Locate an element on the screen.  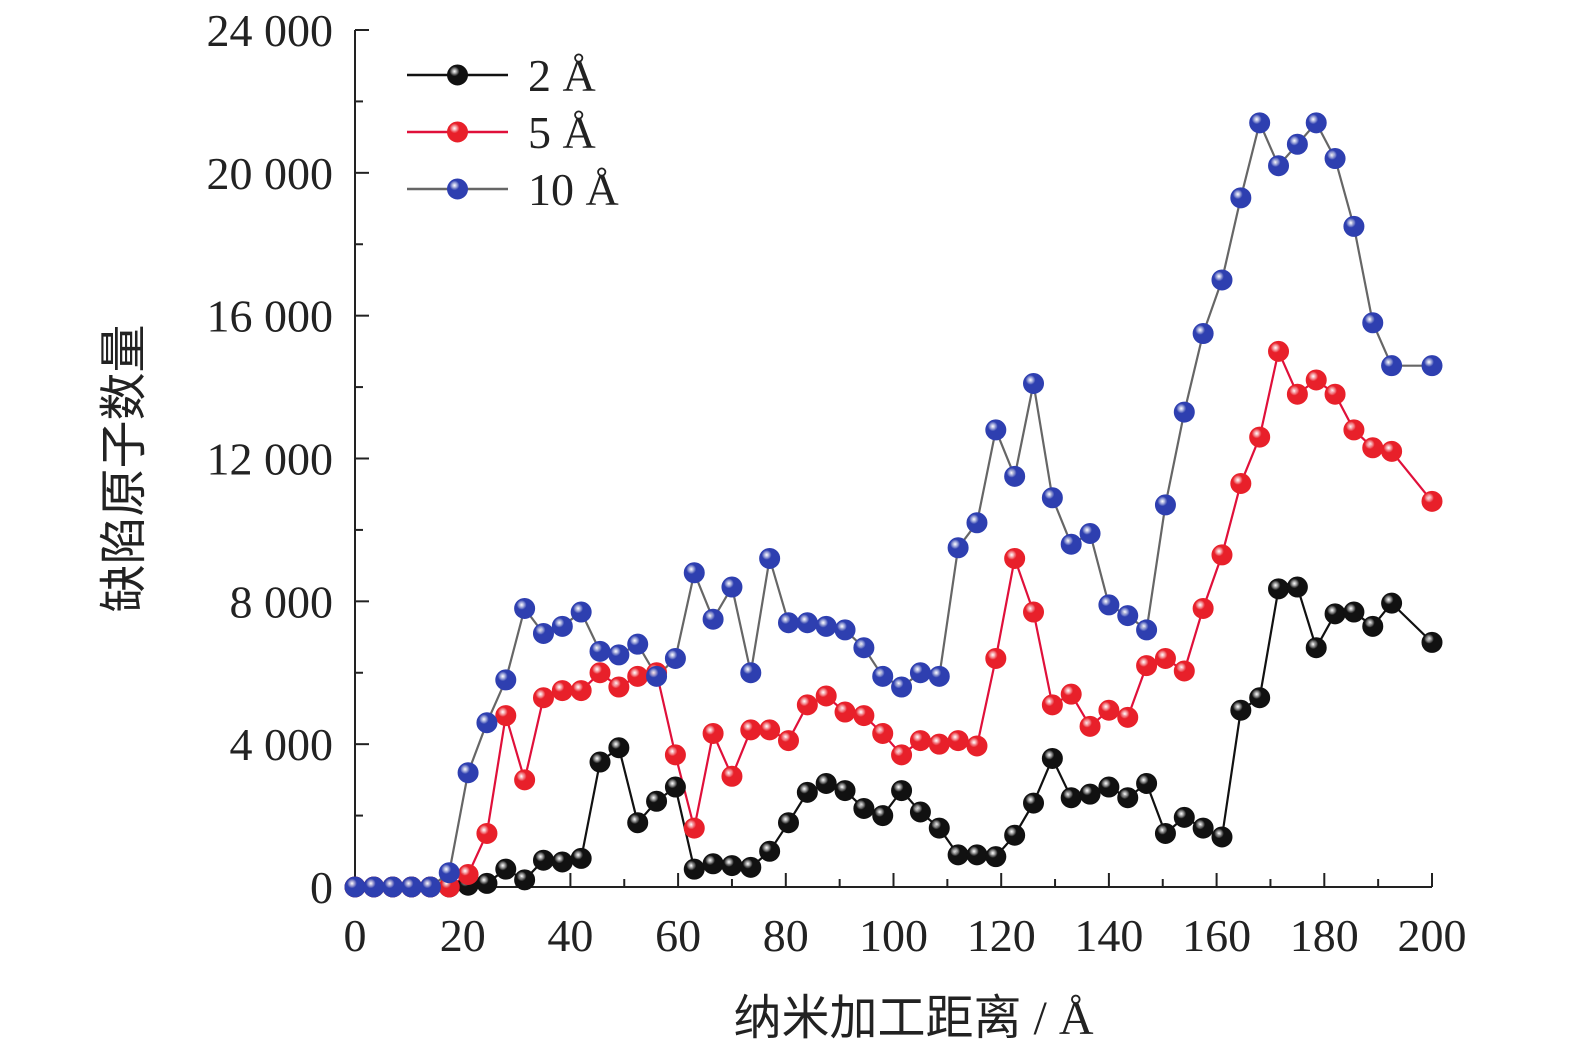
x-tick-label: 200 is located at coordinates (1432, 935).